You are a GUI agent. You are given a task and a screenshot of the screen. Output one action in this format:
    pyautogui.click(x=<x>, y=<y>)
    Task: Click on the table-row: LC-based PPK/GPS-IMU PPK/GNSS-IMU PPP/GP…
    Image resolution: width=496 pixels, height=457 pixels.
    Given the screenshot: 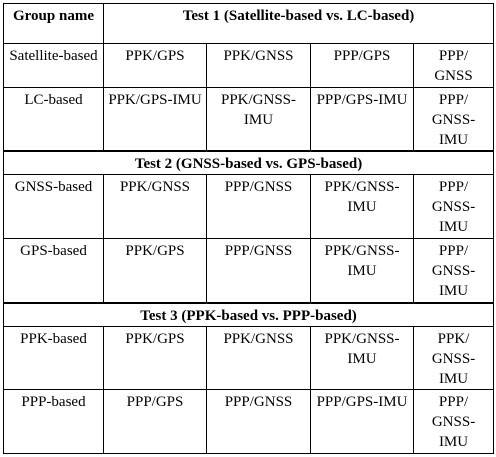 What is the action you would take?
    pyautogui.click(x=249, y=119)
    